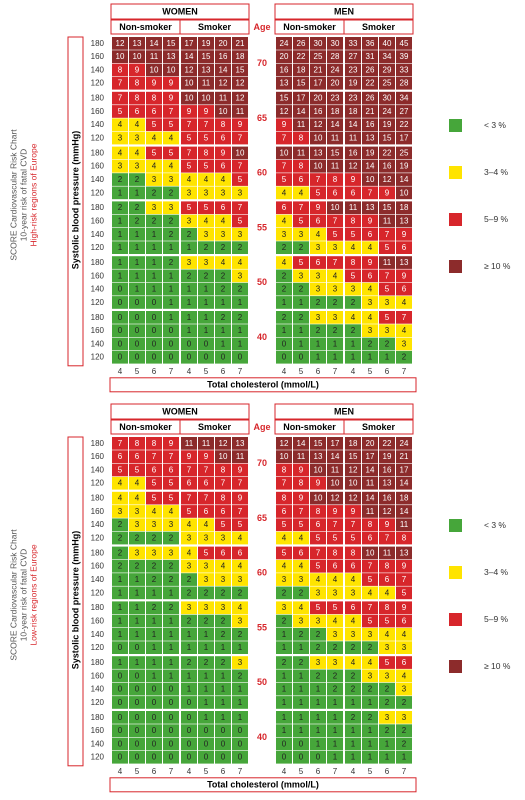 The width and height of the screenshot is (525, 800). I want to click on bp-label: 160, so click(98, 456).